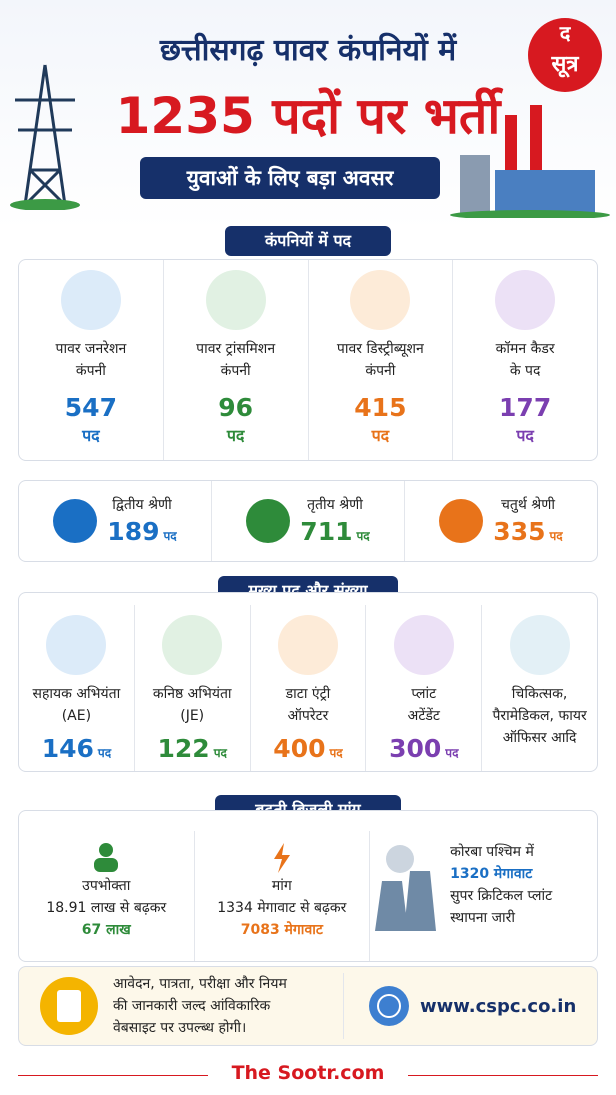  Describe the element at coordinates (107, 896) in the screenshot. I see `consumers: उपभोक्ता 18.91 लाख से बढ़कर 67 लाख` at that location.